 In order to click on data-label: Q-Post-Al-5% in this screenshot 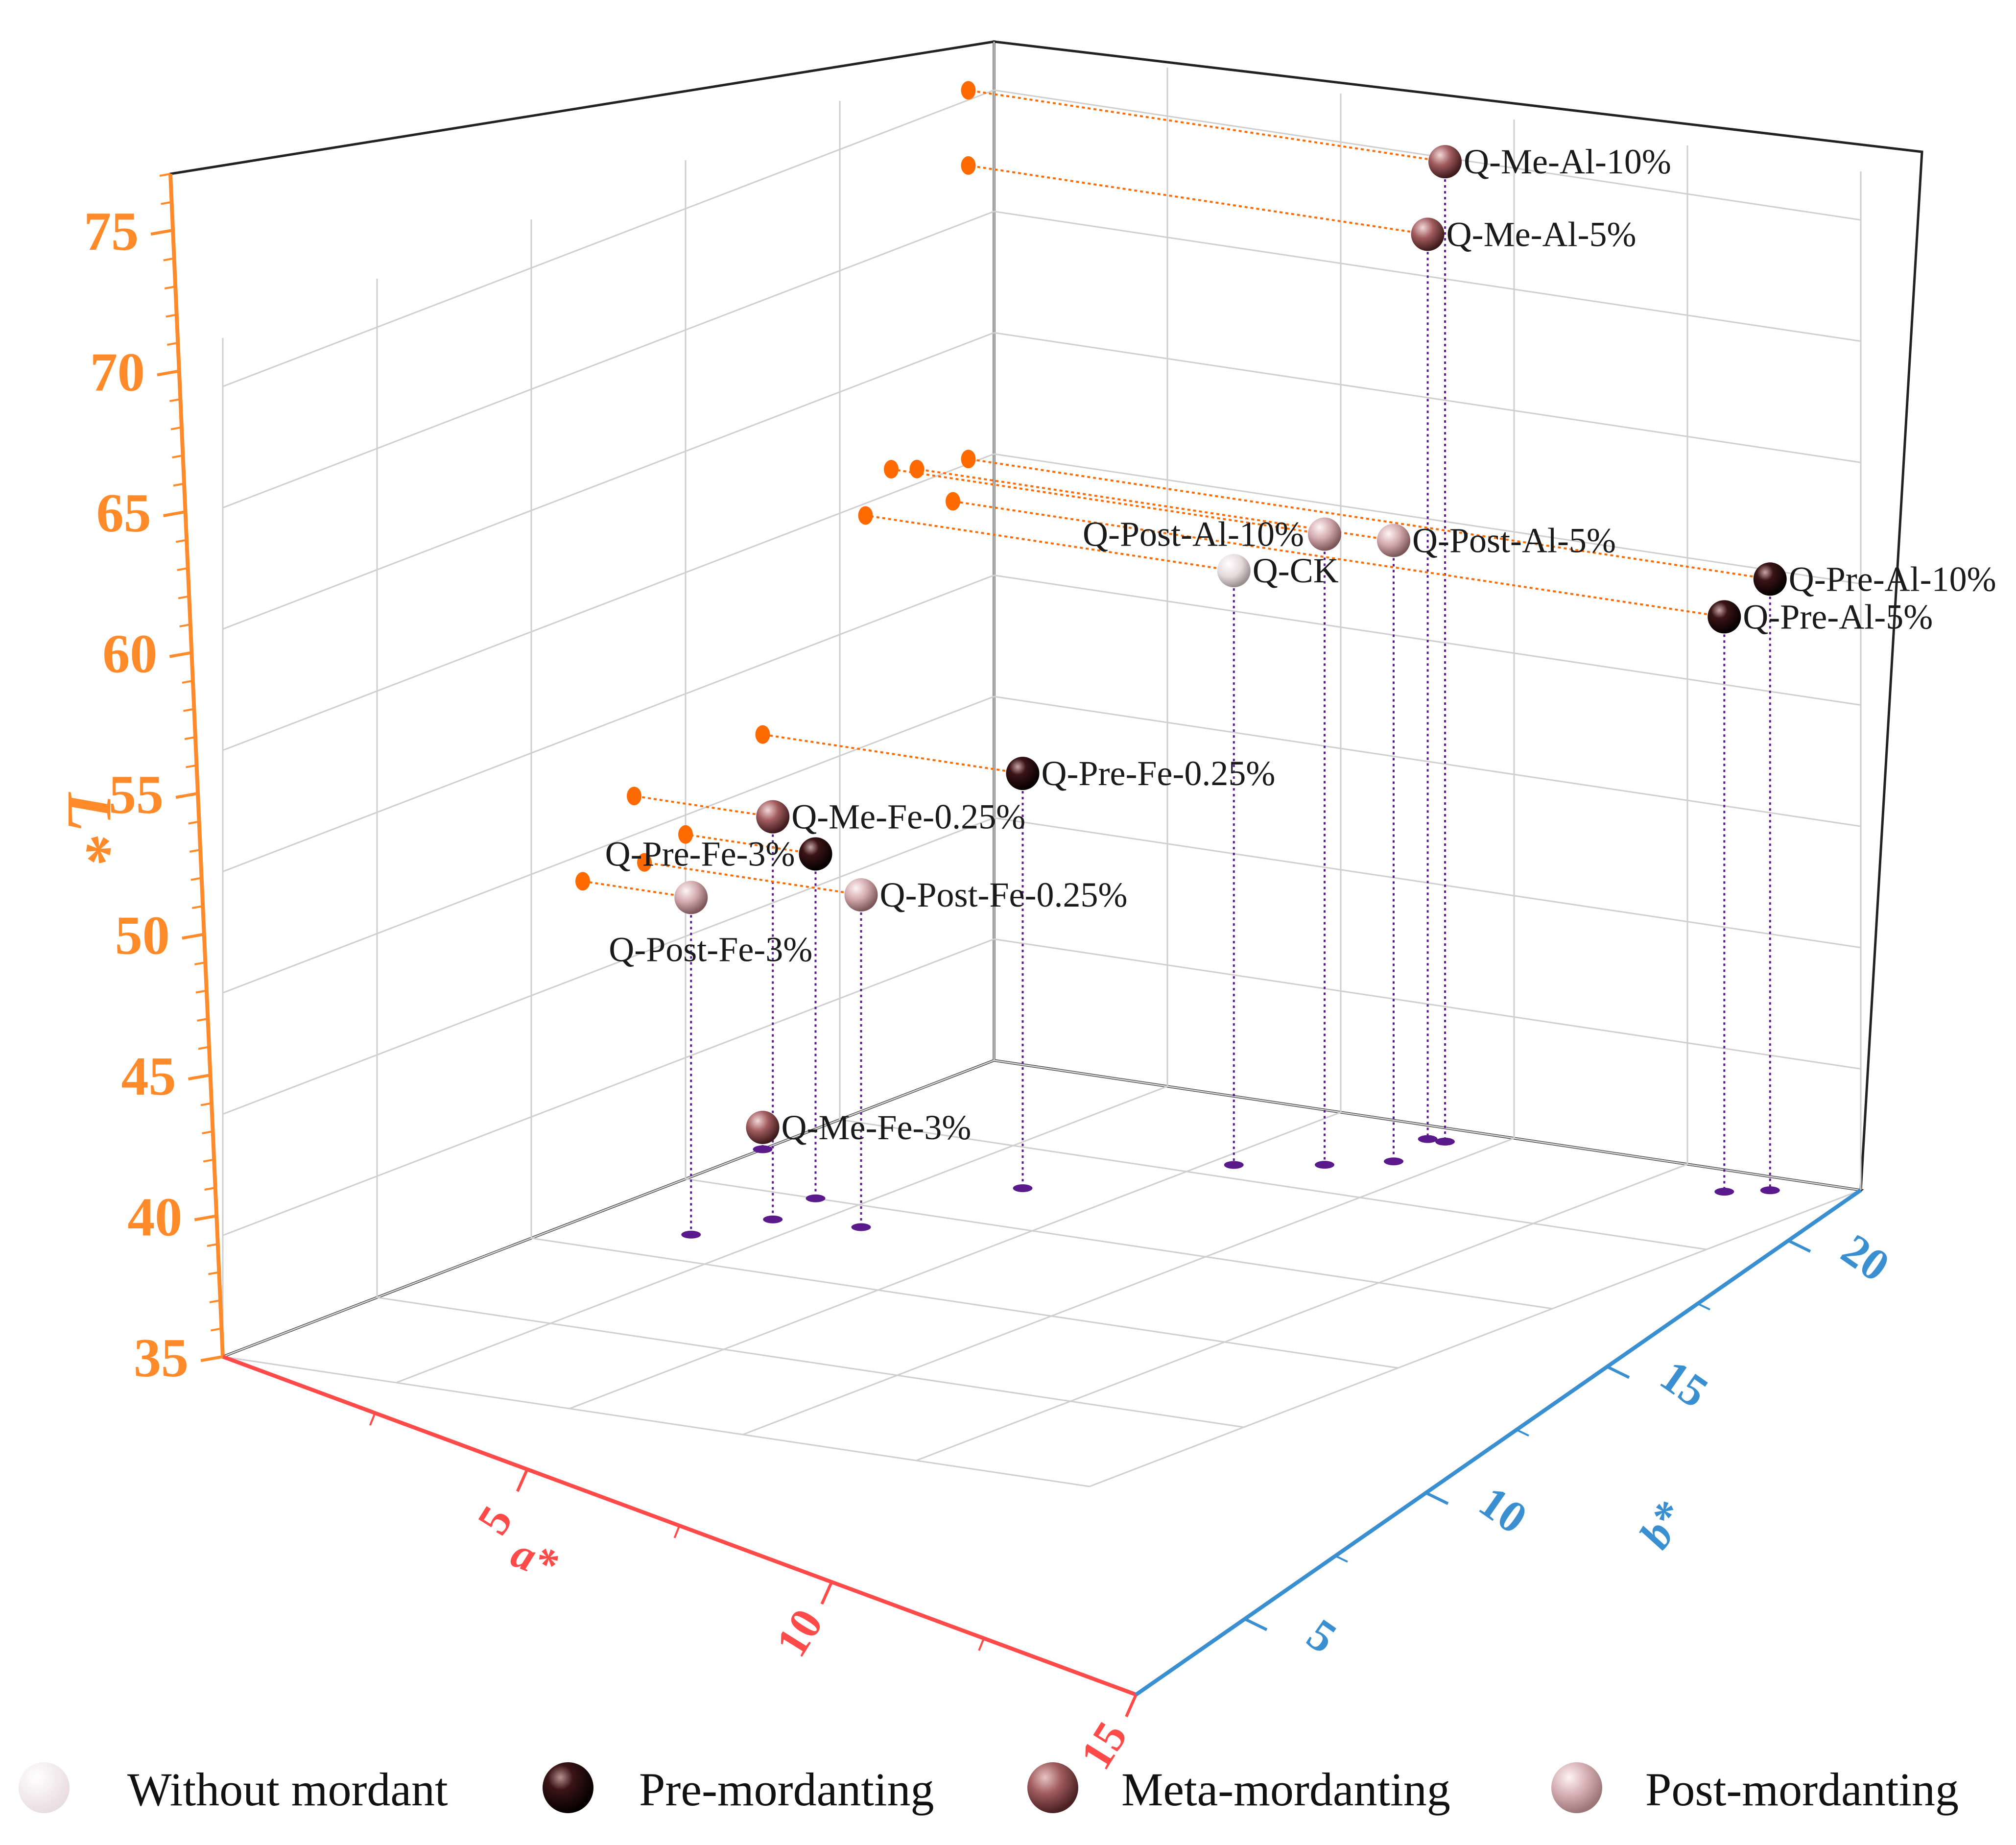, I will do `click(1514, 540)`.